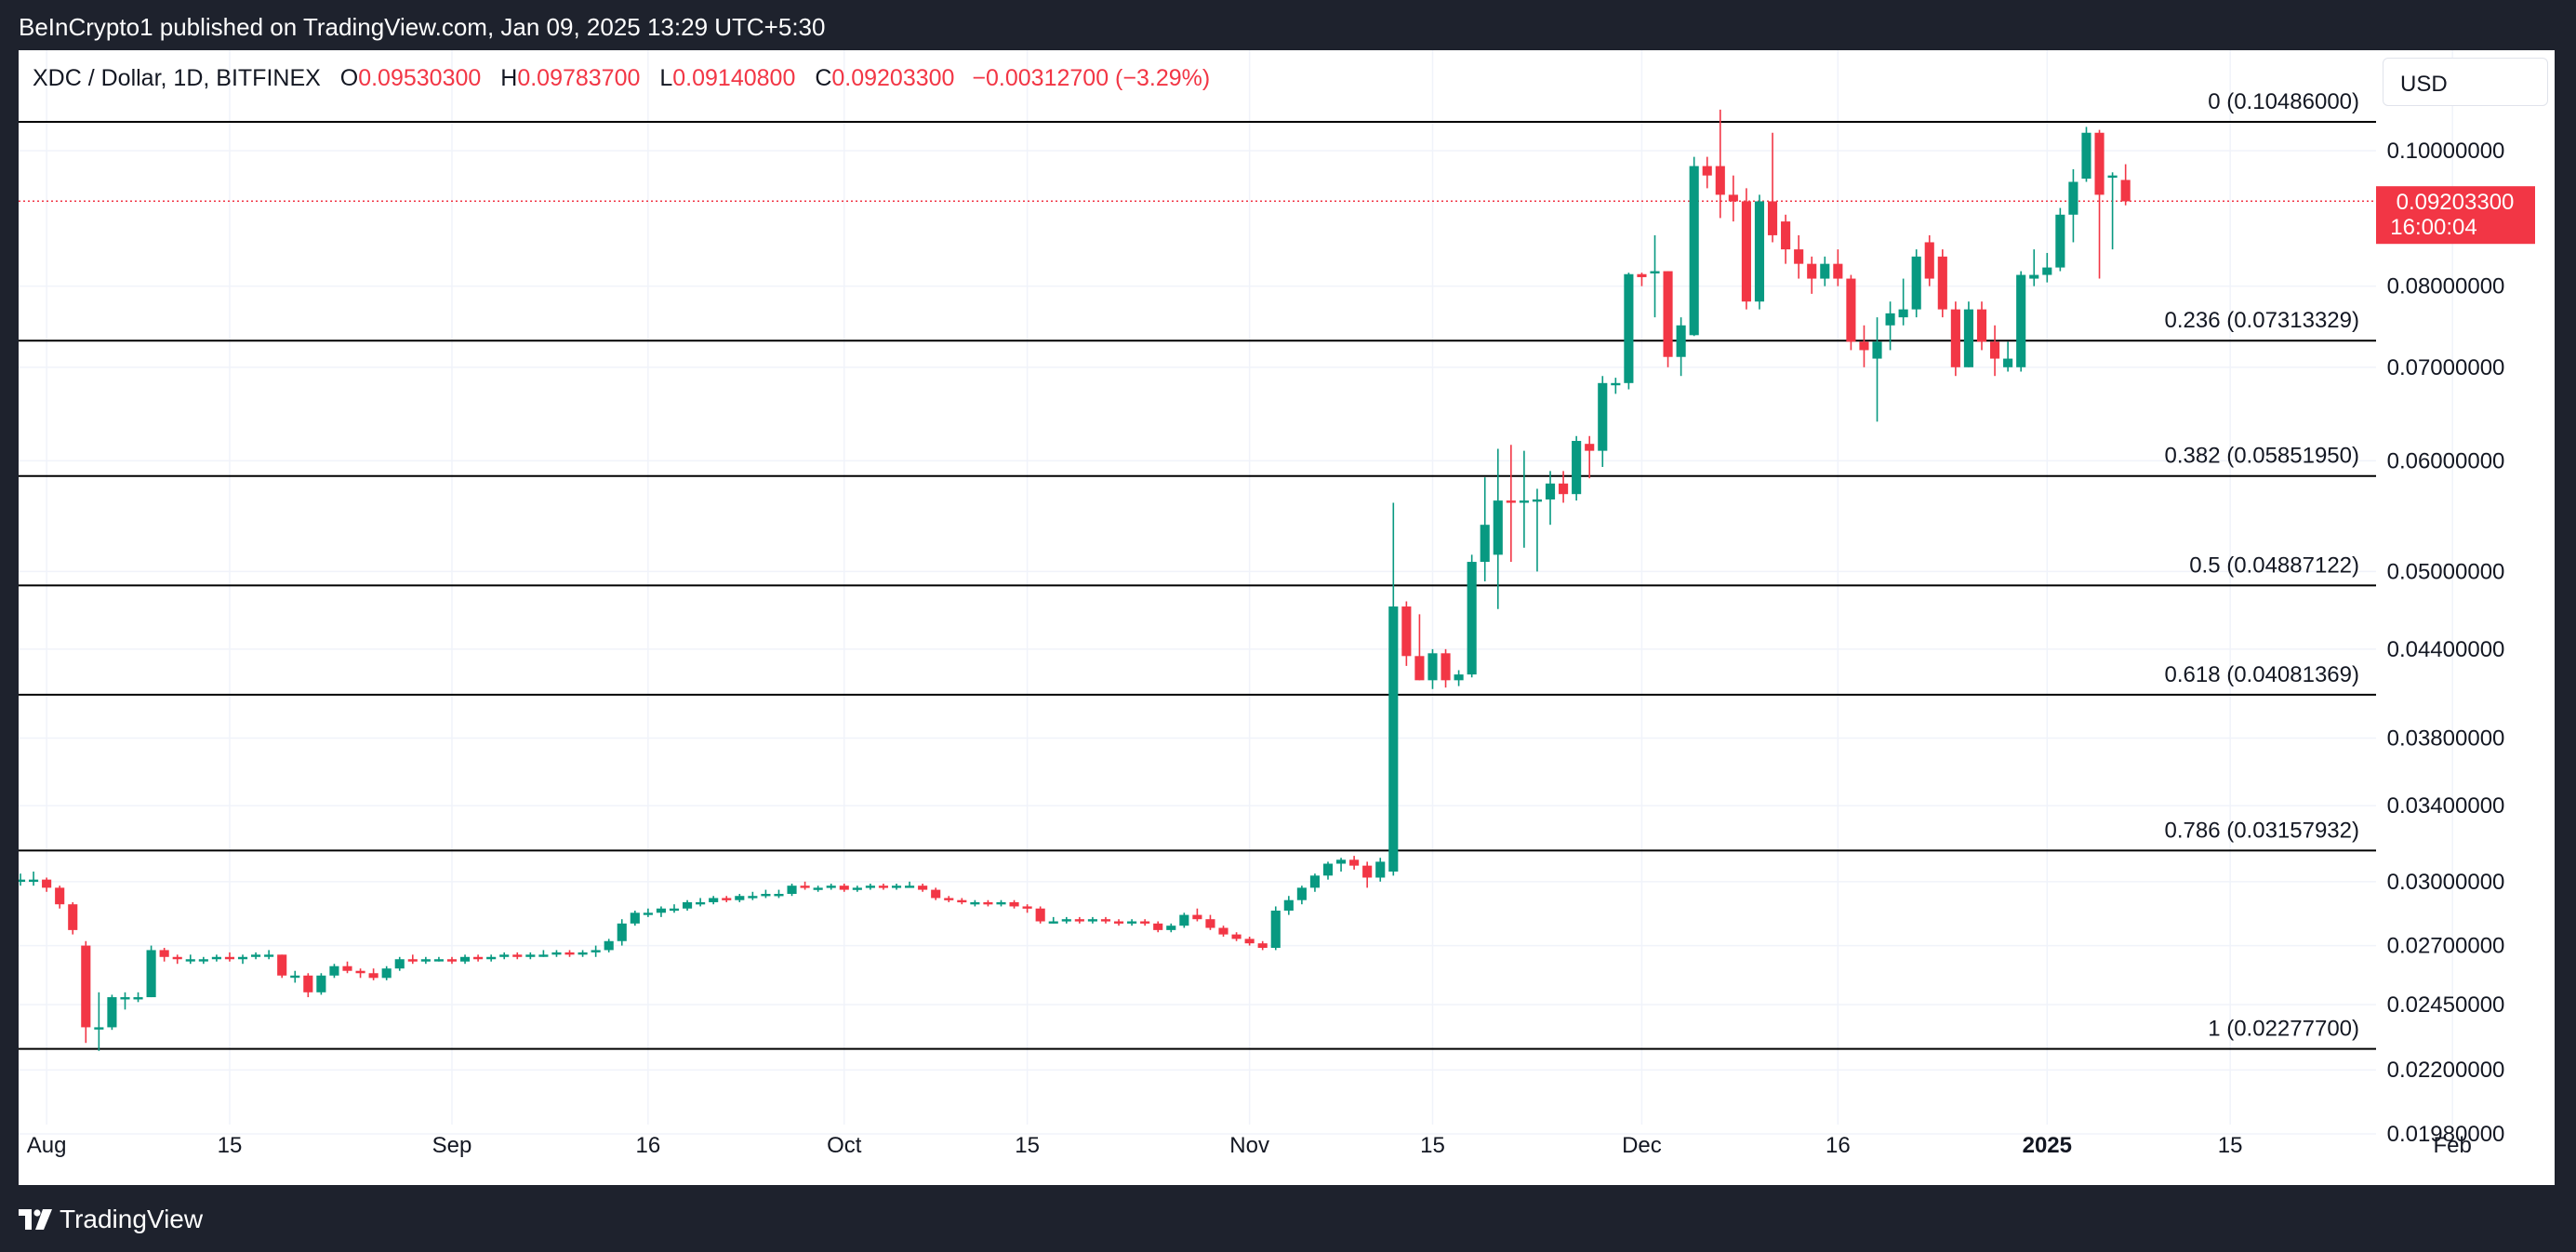  What do you see at coordinates (2455, 215) in the screenshot?
I see `price-tag` at bounding box center [2455, 215].